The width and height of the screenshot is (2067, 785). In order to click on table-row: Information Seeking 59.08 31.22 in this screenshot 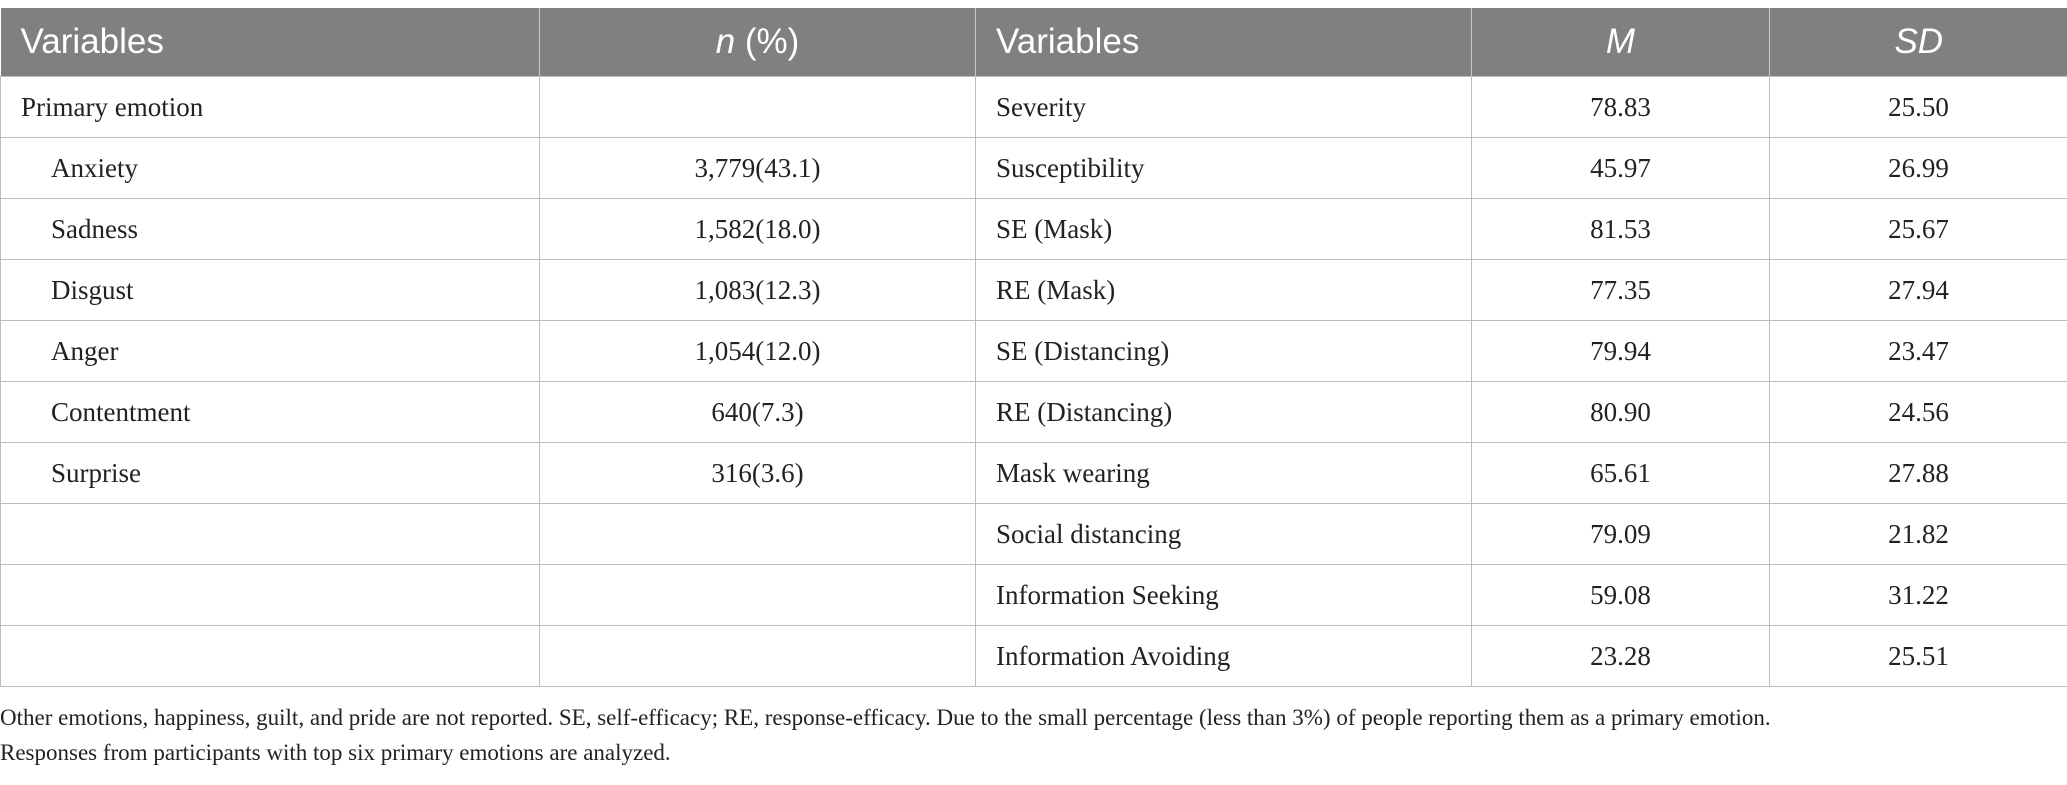, I will do `click(1033, 595)`.